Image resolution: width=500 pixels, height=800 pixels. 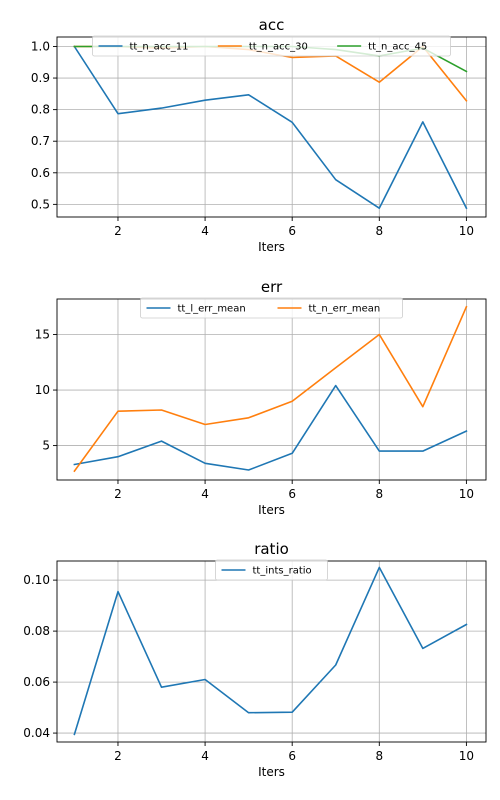 I want to click on y-tick-label: 0.10, so click(x=36, y=580).